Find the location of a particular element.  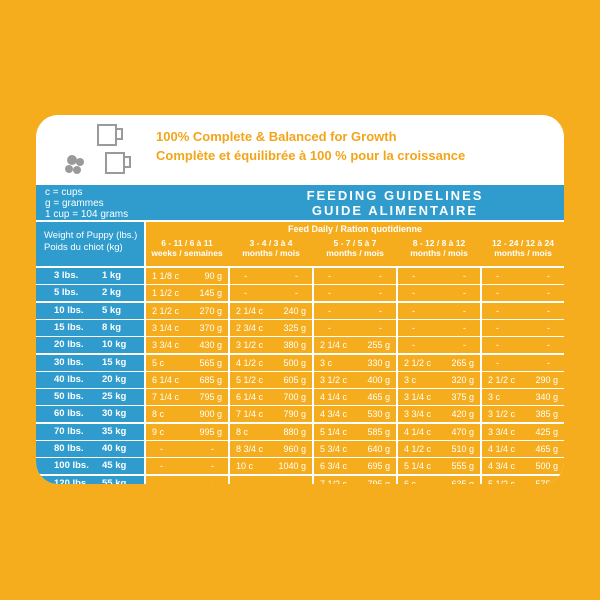

cups-amount: 3 1/2 c is located at coordinates (250, 345).